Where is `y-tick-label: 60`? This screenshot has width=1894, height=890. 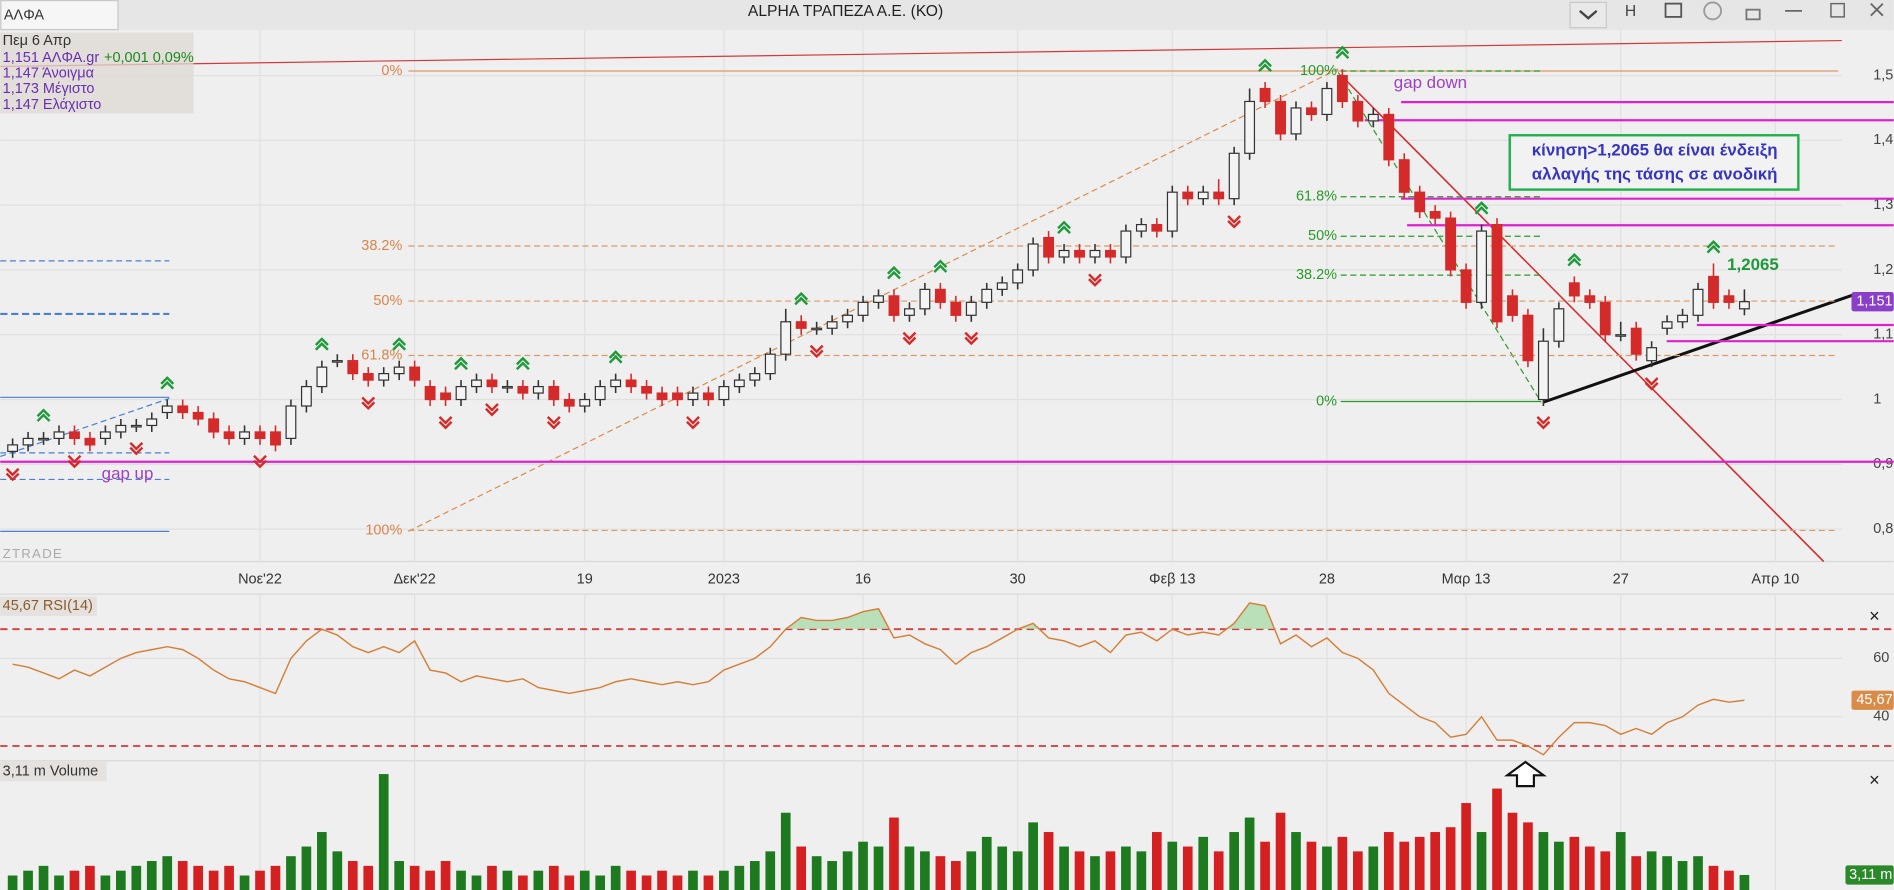
y-tick-label: 60 is located at coordinates (1881, 658).